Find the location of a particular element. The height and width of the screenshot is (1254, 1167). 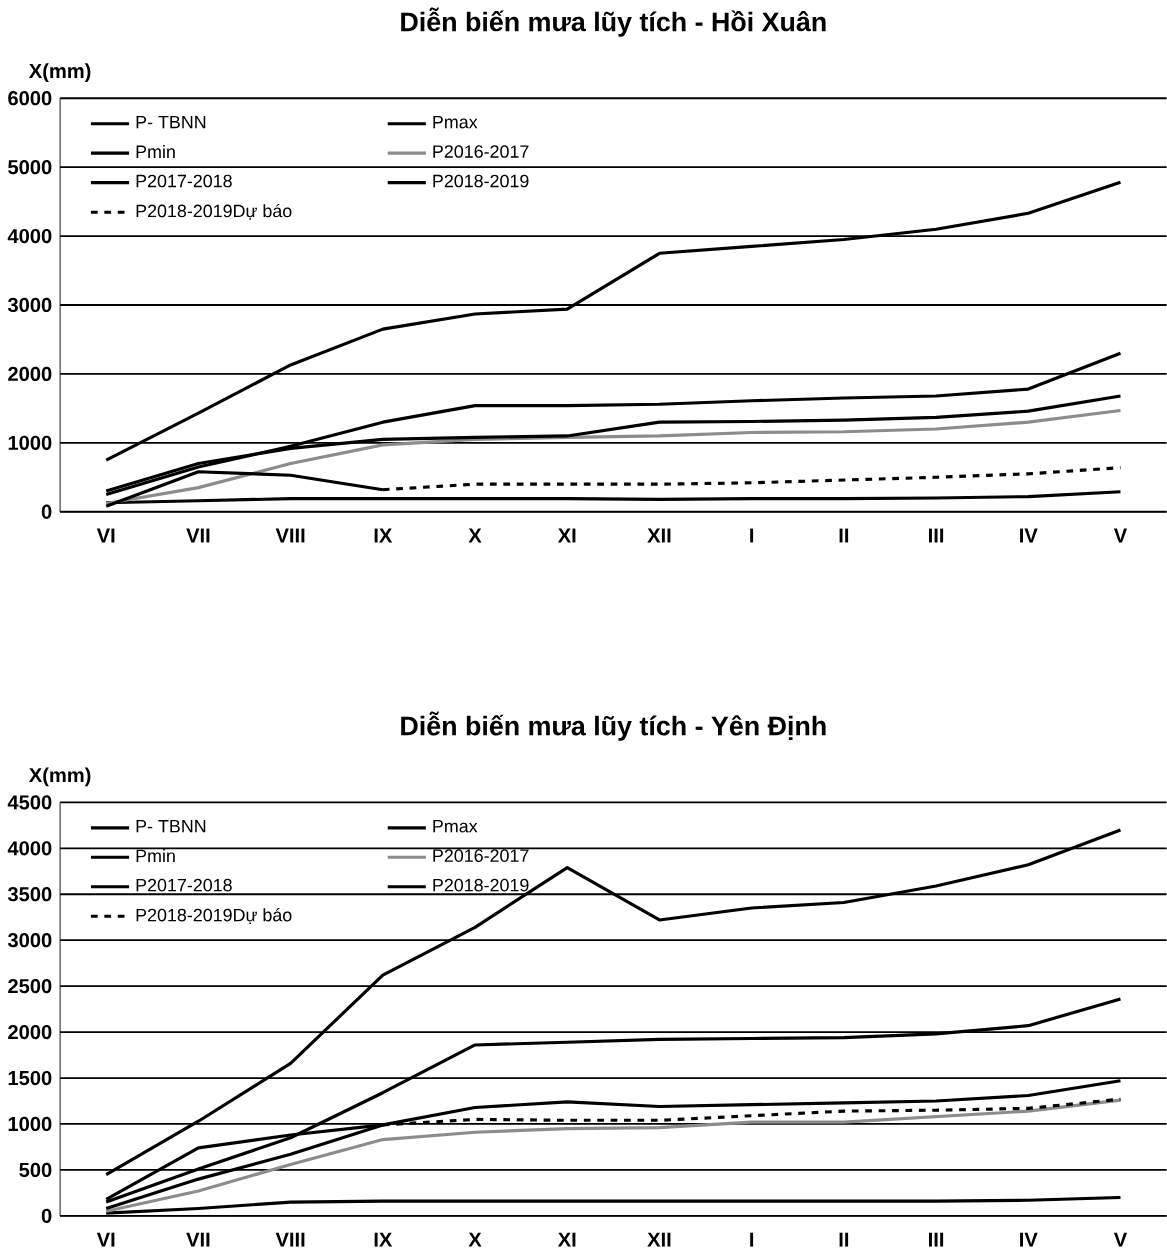

y-tick-label: 500 is located at coordinates (35, 1170).